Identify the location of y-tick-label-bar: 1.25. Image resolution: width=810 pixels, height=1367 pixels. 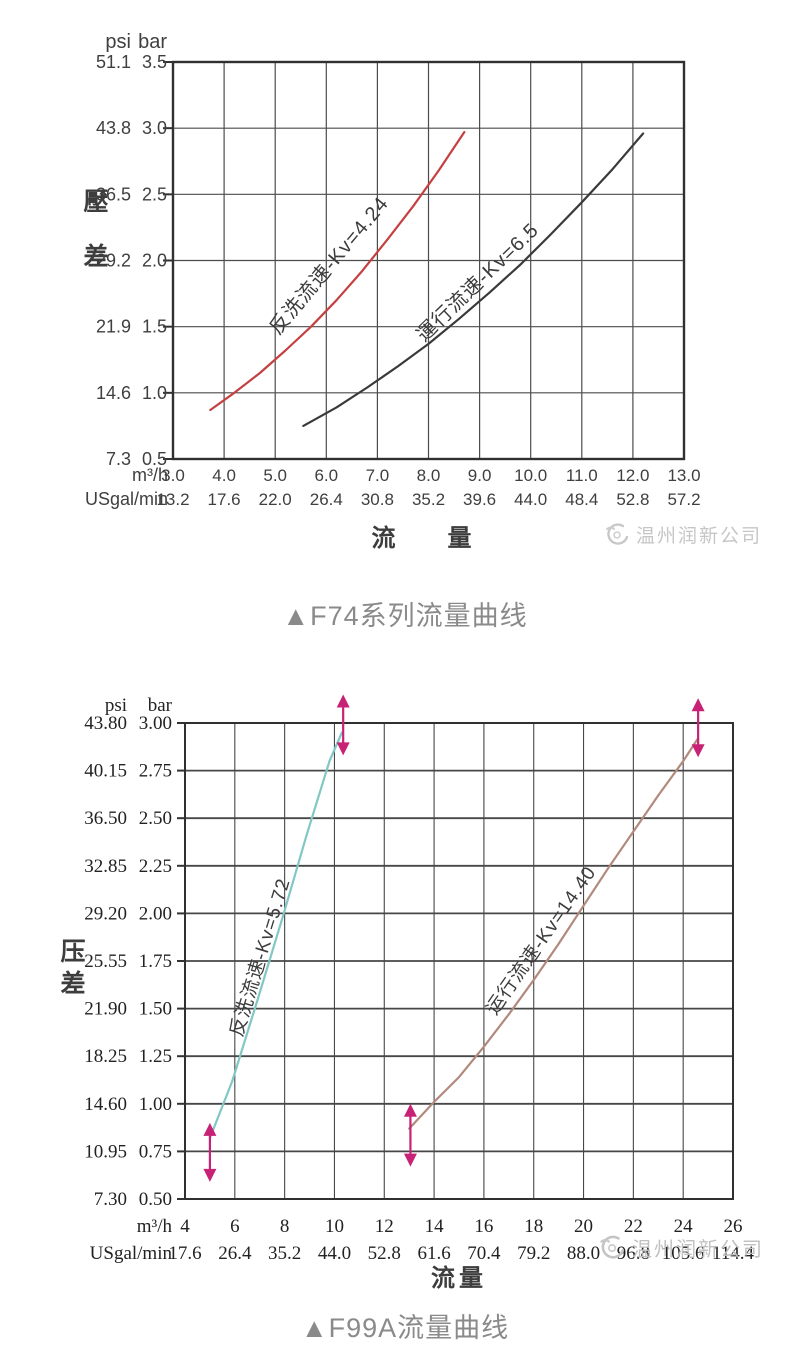
(155, 1056).